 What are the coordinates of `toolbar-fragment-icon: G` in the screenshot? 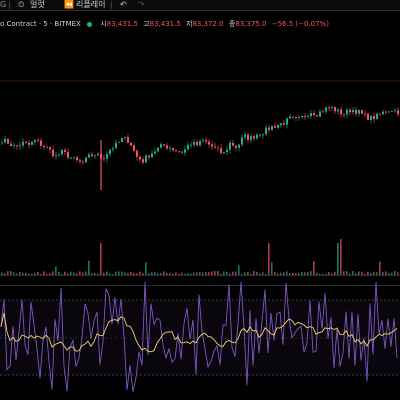 It's located at (3, 4).